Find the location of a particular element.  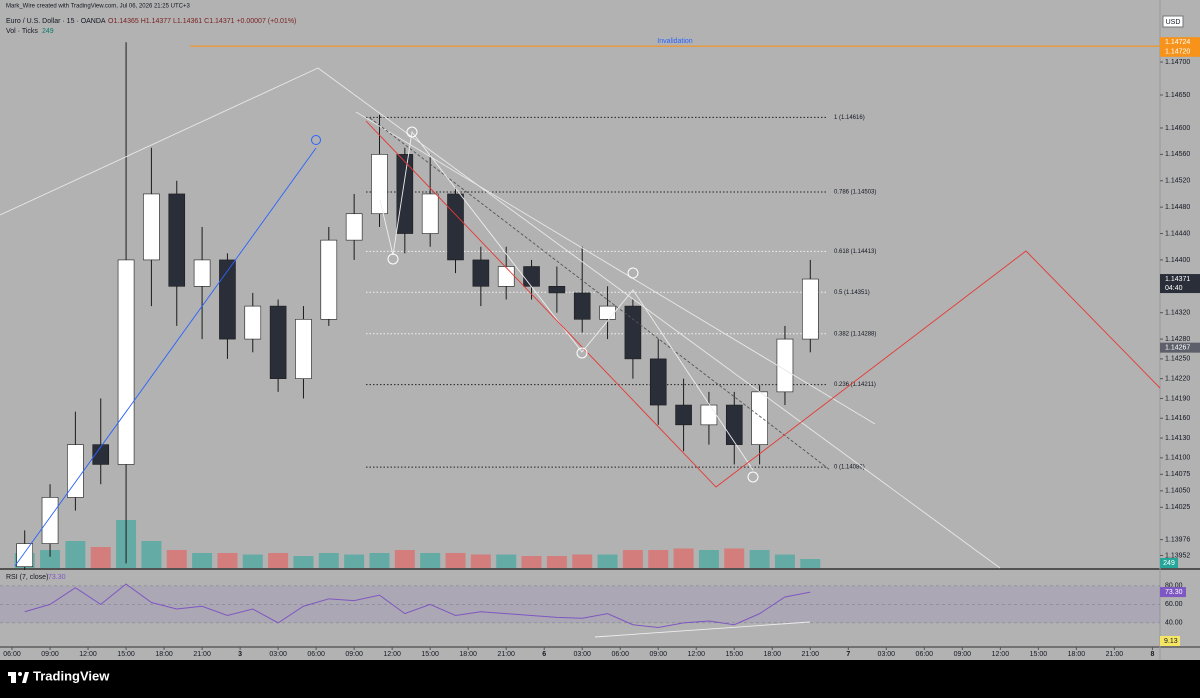

y-tick-label: 1.14050 is located at coordinates (1177, 491).